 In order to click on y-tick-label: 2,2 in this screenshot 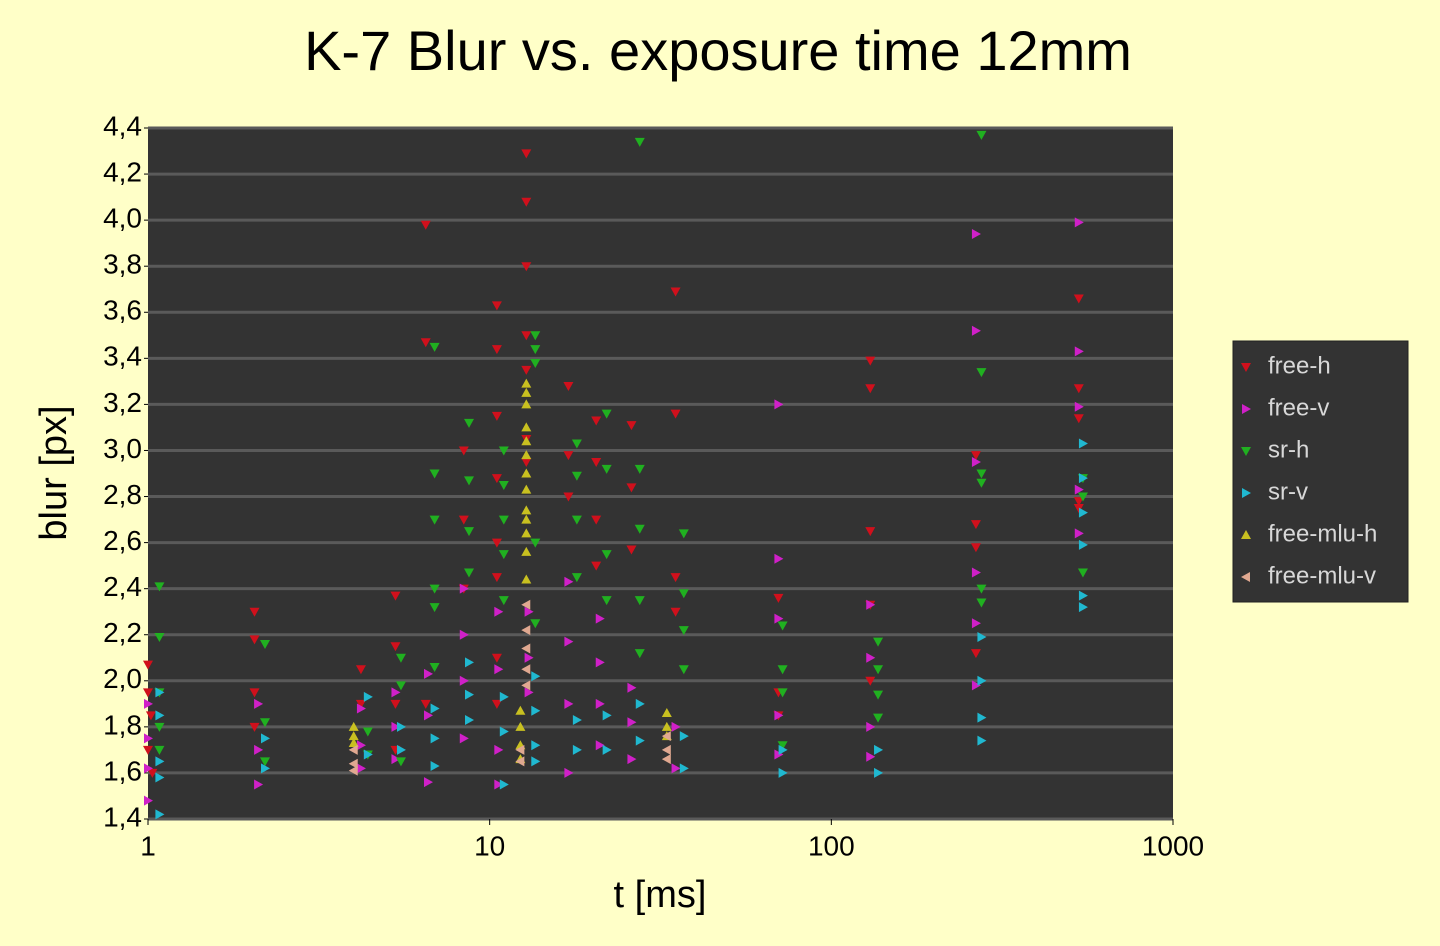, I will do `click(122, 632)`.